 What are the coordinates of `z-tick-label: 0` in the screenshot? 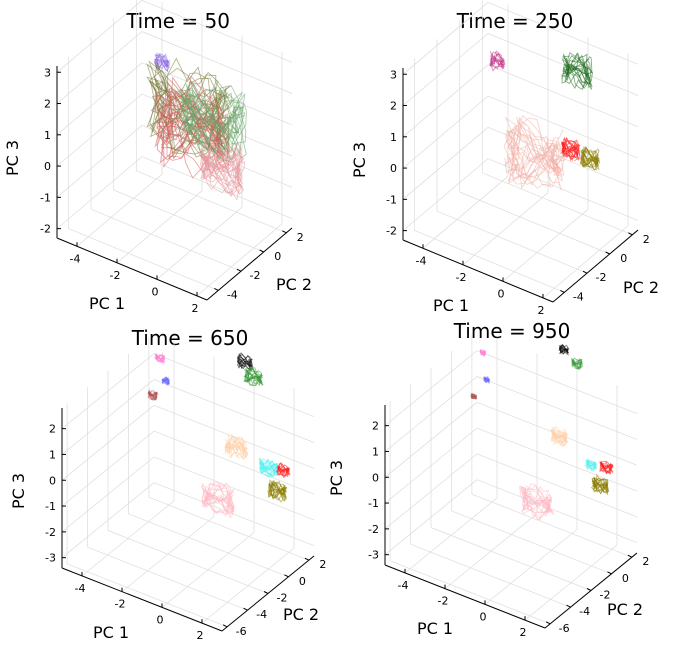 It's located at (393, 168).